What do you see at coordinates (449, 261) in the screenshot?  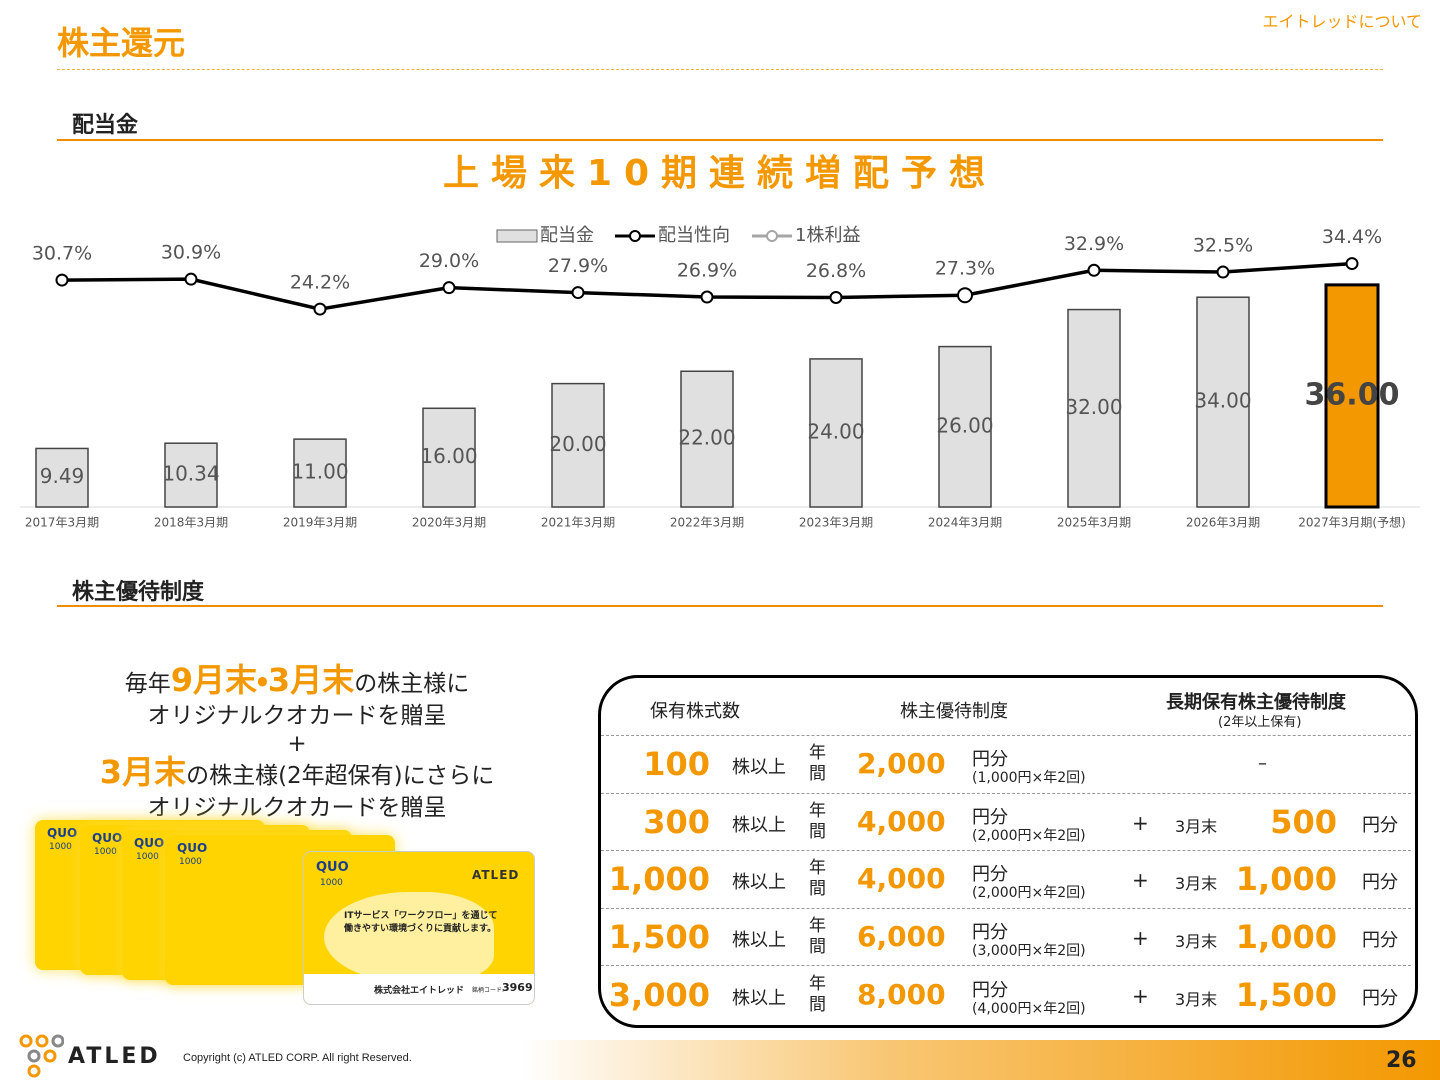 I see `line-value-label: 29.0%` at bounding box center [449, 261].